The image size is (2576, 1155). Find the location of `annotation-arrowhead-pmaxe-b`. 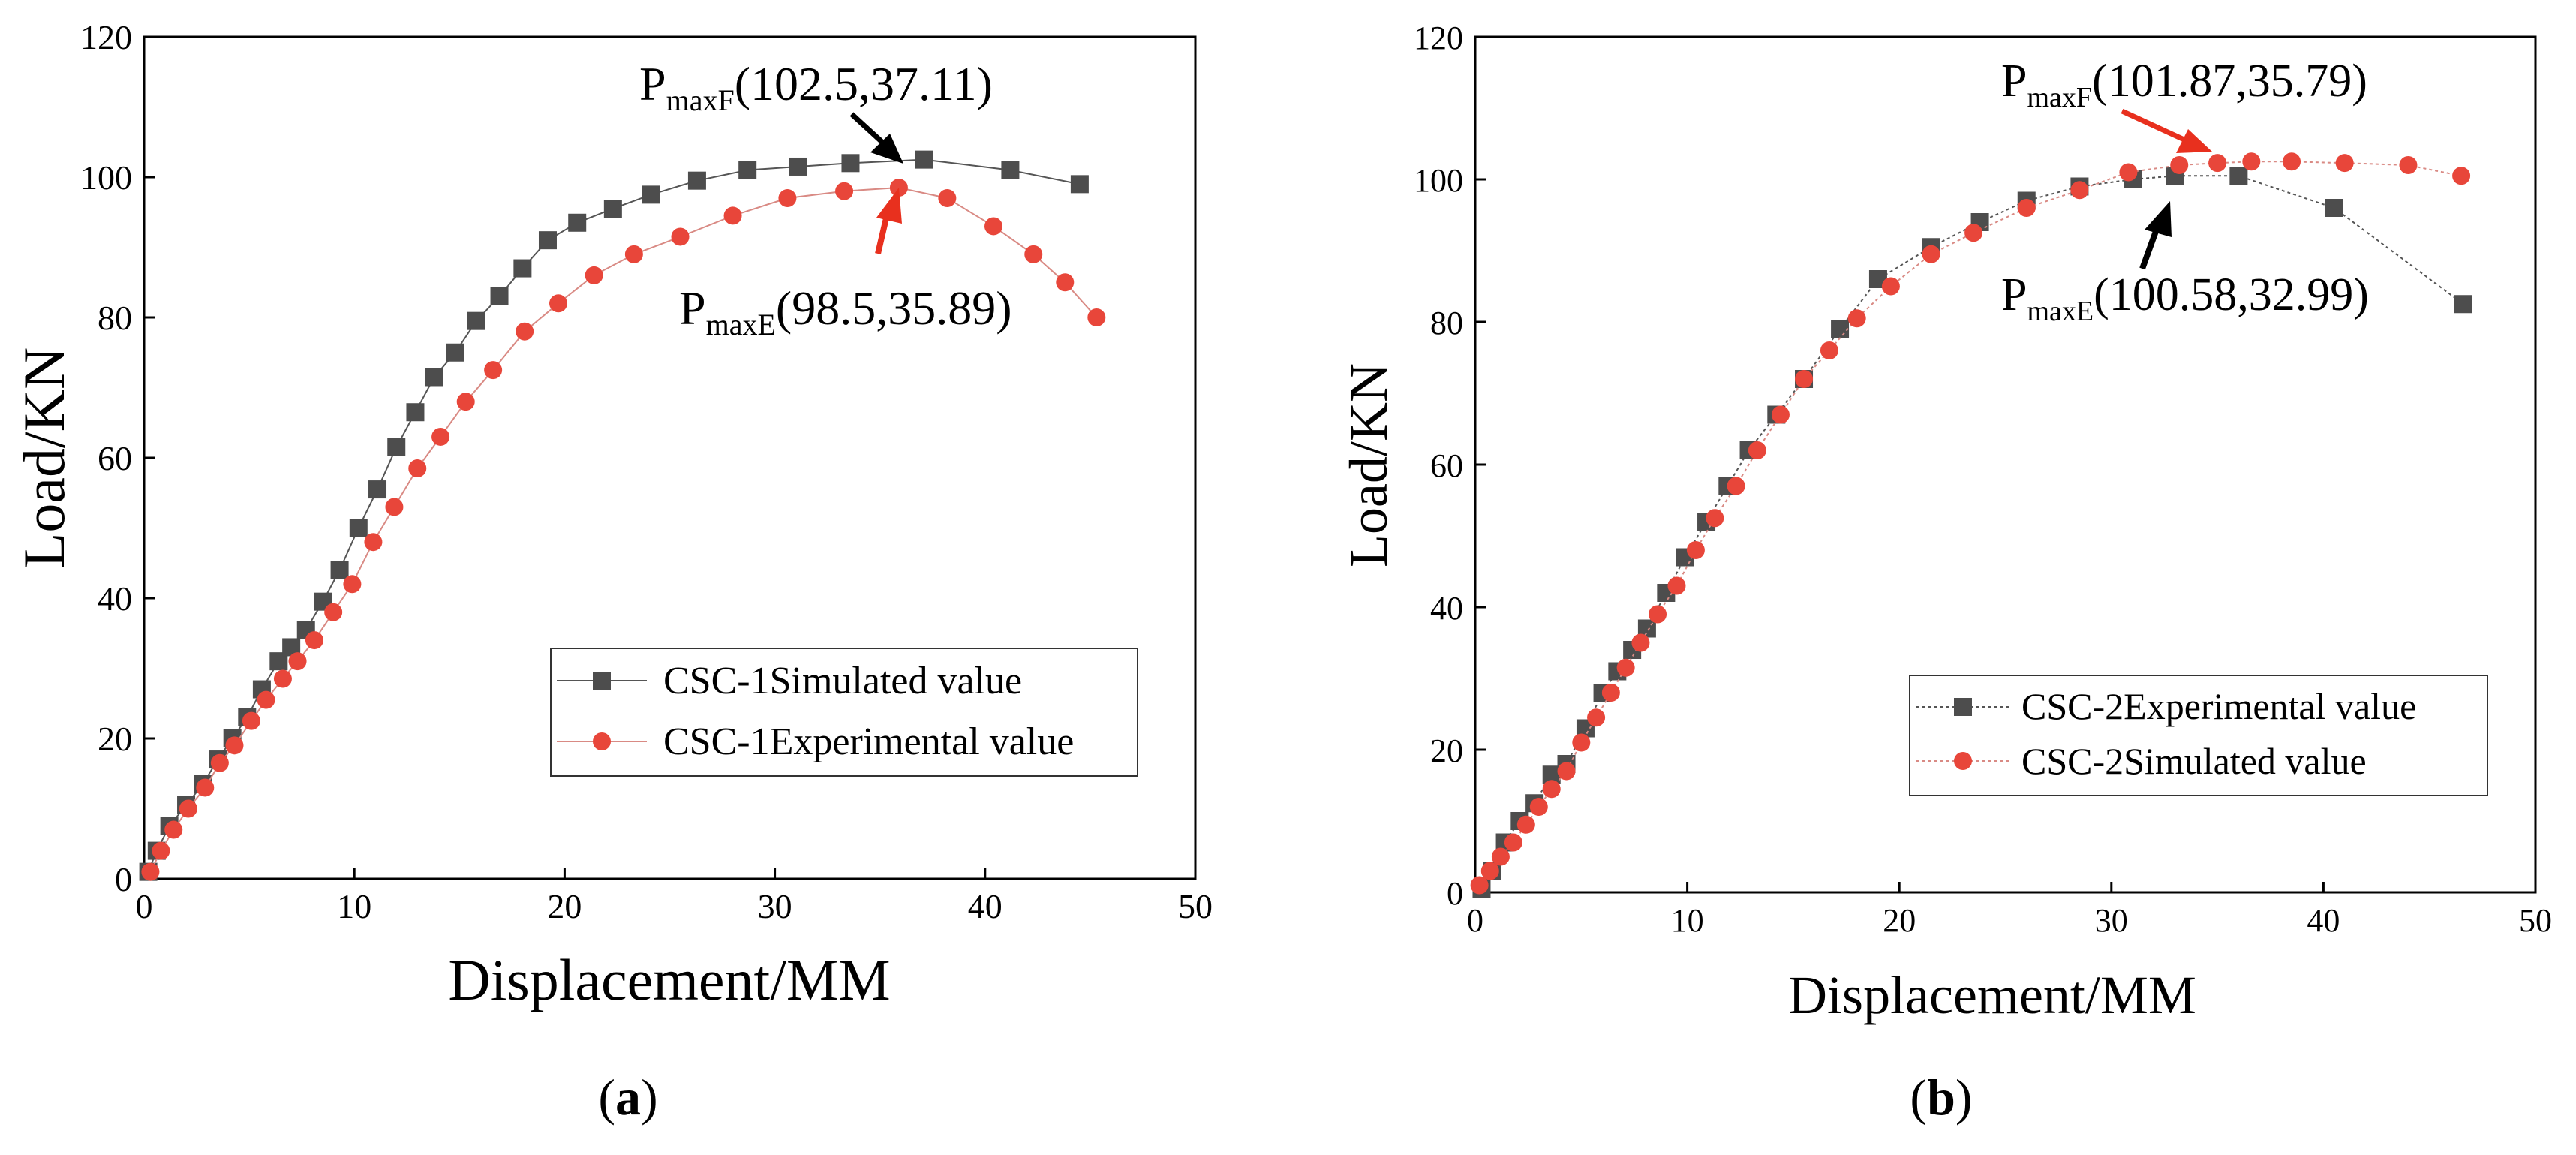

annotation-arrowhead-pmaxe-b is located at coordinates (2158, 219).